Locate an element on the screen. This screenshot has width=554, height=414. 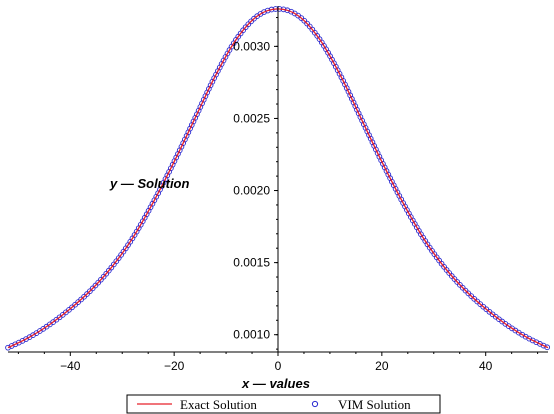
legend-exact-label: Exact Solution is located at coordinates (218, 404).